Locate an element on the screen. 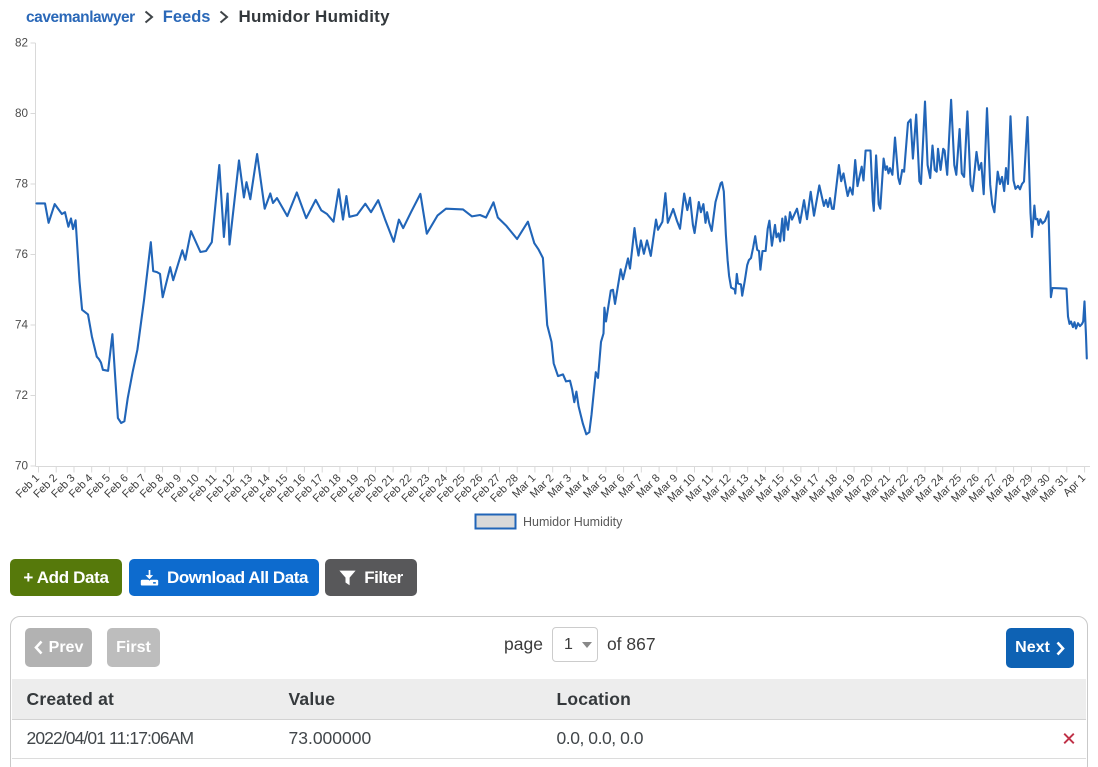 The image size is (1098, 767). svg-text: 78 is located at coordinates (21, 184).